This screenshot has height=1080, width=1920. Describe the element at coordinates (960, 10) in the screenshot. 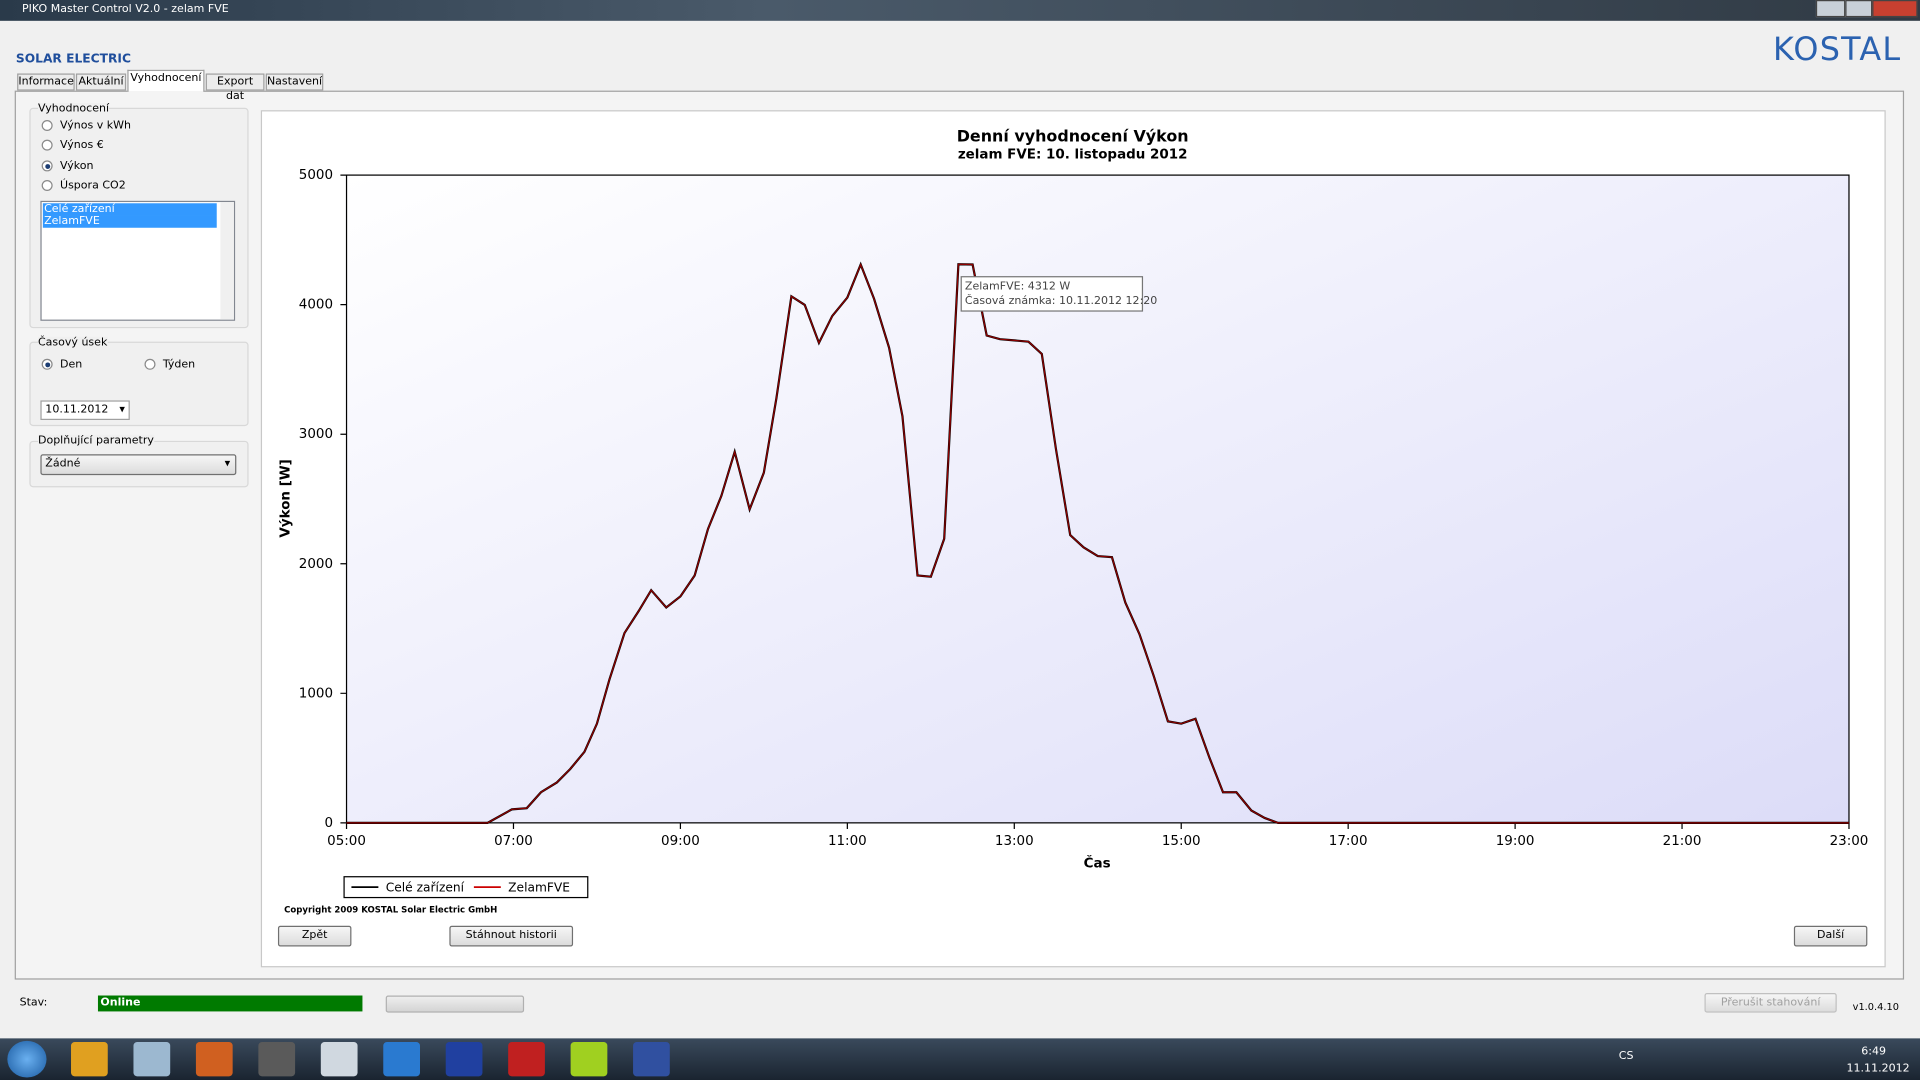

I see `title-bar` at that location.